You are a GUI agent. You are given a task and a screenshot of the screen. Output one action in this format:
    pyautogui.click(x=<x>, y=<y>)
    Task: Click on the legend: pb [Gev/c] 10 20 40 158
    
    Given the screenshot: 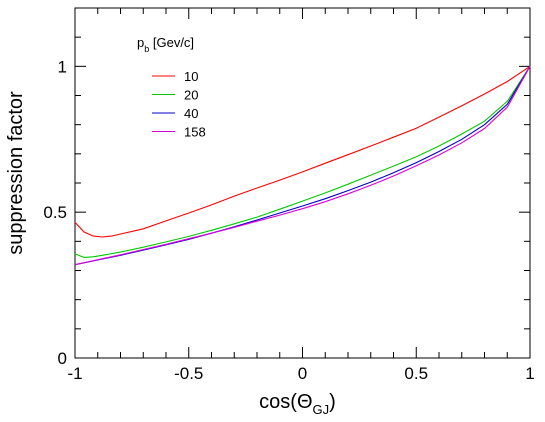 What is the action you would take?
    pyautogui.click(x=171, y=87)
    